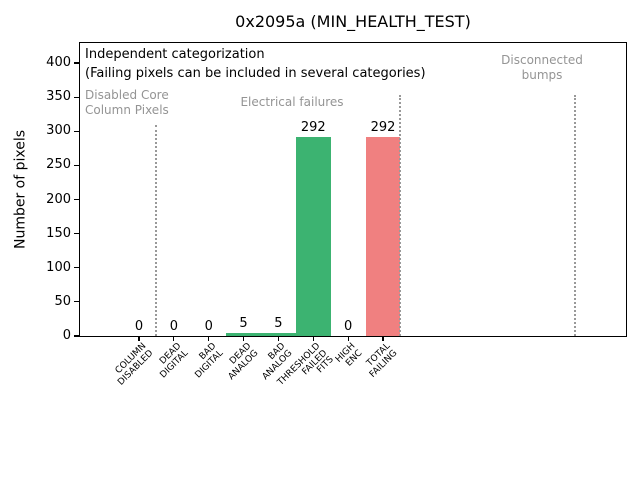 The height and width of the screenshot is (480, 640). I want to click on section-label-disabled-core-column-pixels: Disabled Core Column Pixels, so click(127, 102).